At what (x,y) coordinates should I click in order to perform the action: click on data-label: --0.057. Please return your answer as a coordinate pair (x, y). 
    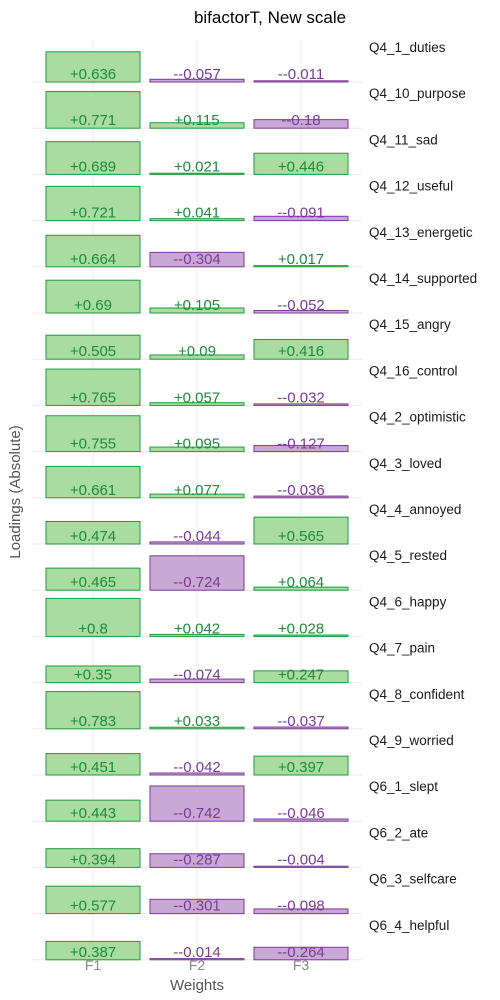
    Looking at the image, I should click on (197, 74).